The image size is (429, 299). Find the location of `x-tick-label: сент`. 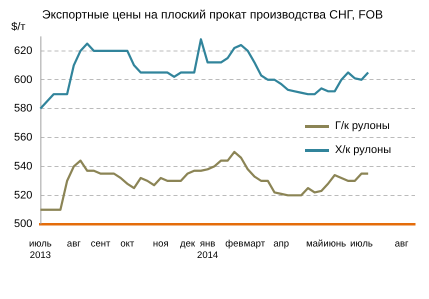

x-tick-label: сент is located at coordinates (101, 244).